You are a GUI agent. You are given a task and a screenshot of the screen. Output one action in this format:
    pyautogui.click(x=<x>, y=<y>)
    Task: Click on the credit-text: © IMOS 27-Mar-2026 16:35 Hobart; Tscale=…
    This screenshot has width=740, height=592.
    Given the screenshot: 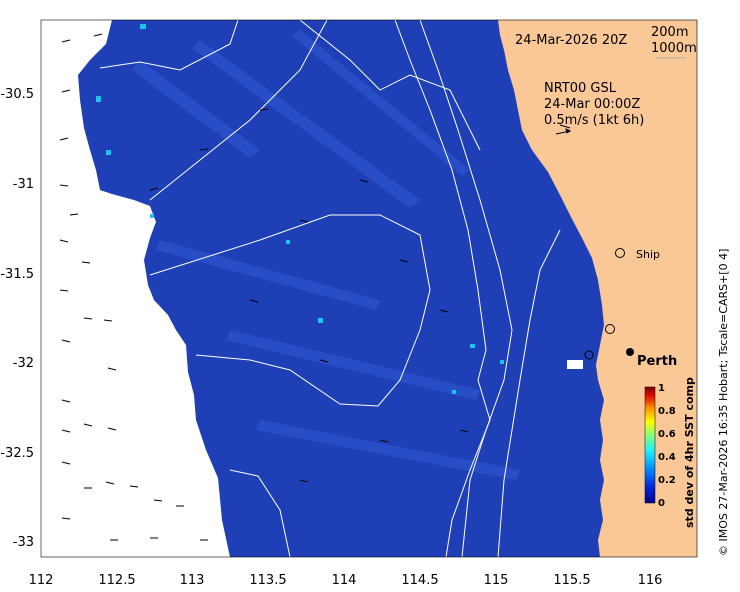 What is the action you would take?
    pyautogui.click(x=723, y=402)
    